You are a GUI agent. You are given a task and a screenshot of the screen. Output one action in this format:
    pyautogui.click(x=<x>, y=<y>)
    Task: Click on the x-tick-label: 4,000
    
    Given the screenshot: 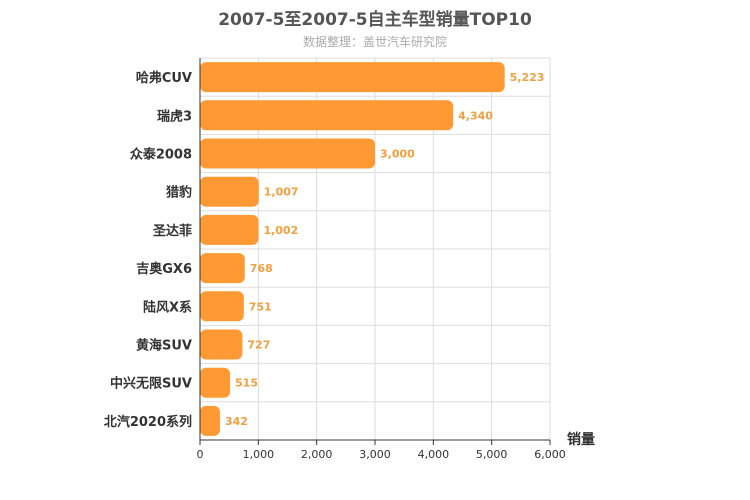 What is the action you would take?
    pyautogui.click(x=434, y=454)
    